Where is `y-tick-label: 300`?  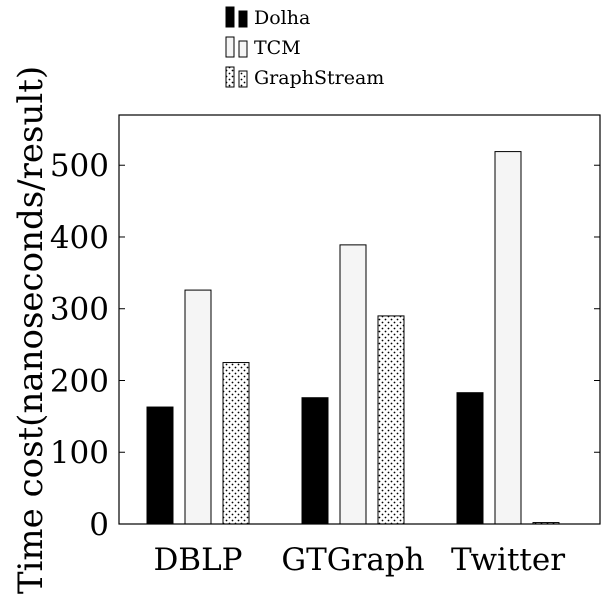
y-tick-label: 300 is located at coordinates (79, 310).